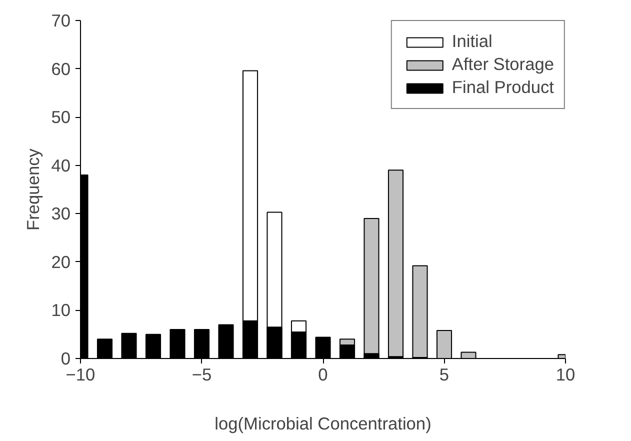 The height and width of the screenshot is (441, 631). I want to click on legend-label: Initial, so click(472, 41).